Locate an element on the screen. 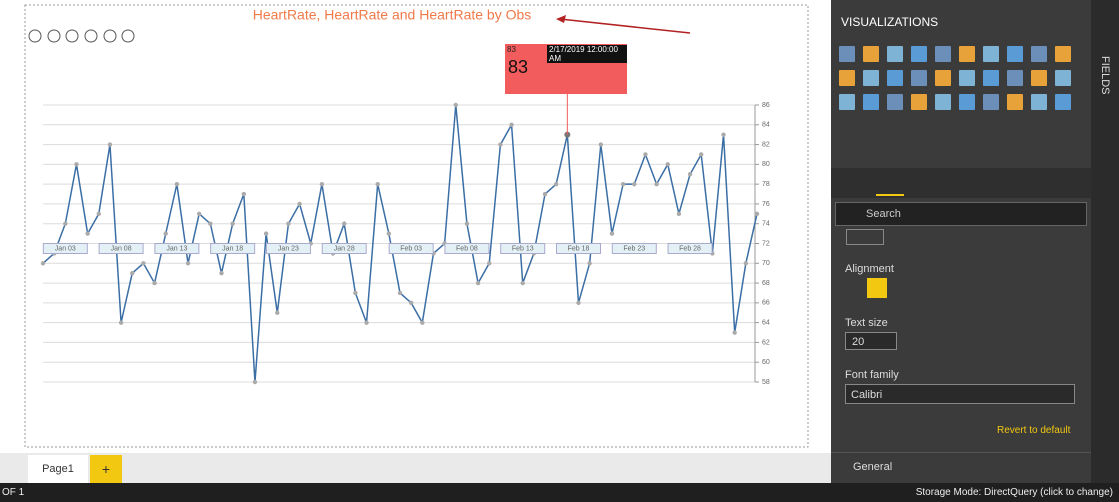 Image resolution: width=1119 pixels, height=502 pixels. revert-link: Revert to default is located at coordinates (1034, 430).